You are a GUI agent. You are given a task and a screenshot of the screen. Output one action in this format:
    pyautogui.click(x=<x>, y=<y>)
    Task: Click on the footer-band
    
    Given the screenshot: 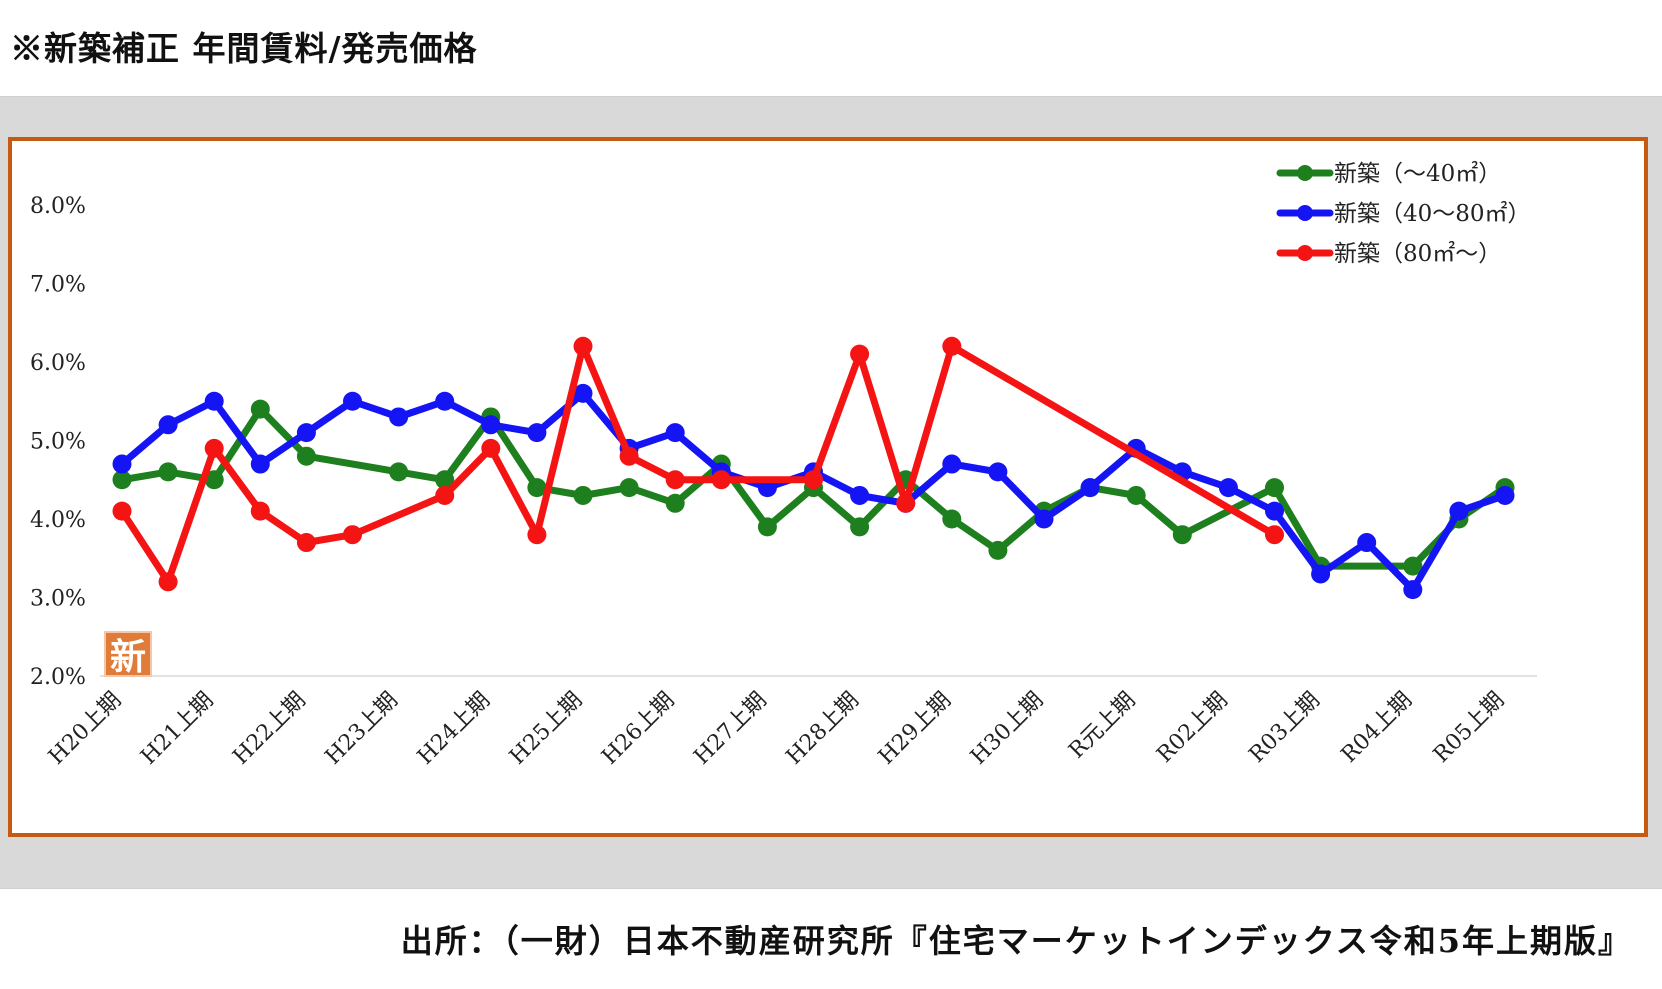 What is the action you would take?
    pyautogui.click(x=831, y=938)
    